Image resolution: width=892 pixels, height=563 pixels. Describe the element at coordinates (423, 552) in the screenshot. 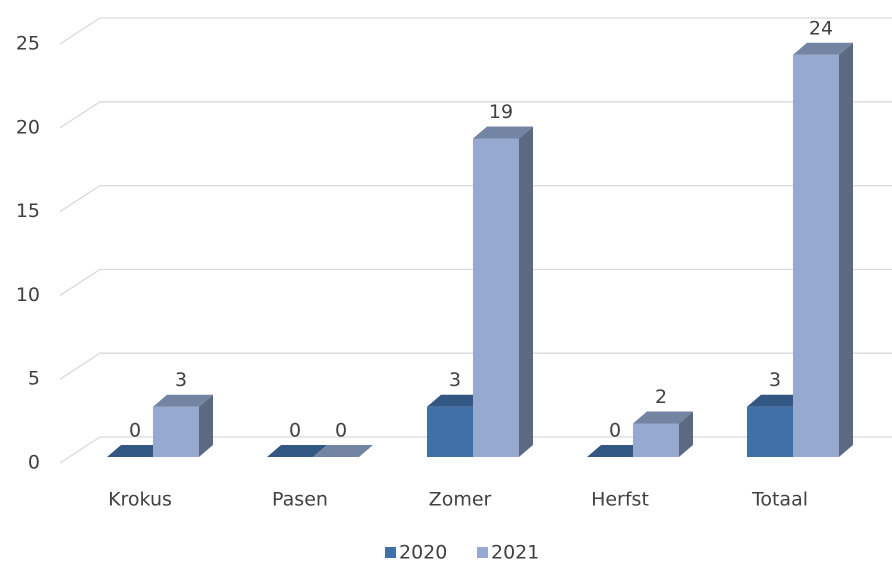

I see `legend-label: 2020` at that location.